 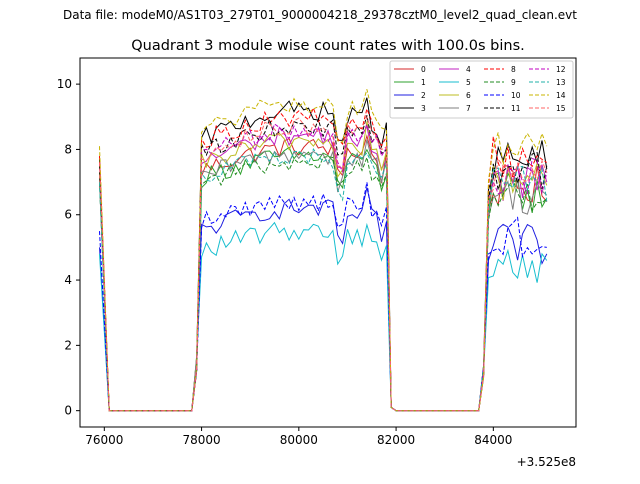 What do you see at coordinates (423, 95) in the screenshot?
I see `legend-label-2: 2` at bounding box center [423, 95].